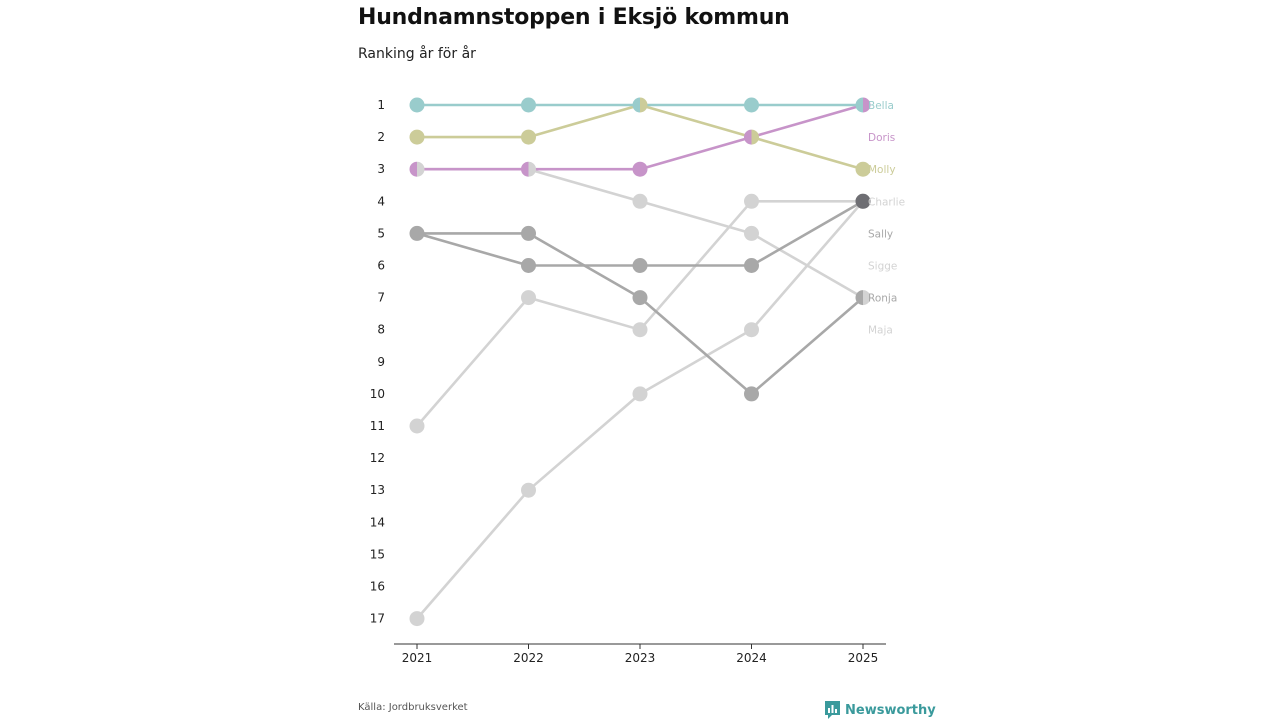  What do you see at coordinates (377, 490) in the screenshot?
I see `y-tick-label-13: 13` at bounding box center [377, 490].